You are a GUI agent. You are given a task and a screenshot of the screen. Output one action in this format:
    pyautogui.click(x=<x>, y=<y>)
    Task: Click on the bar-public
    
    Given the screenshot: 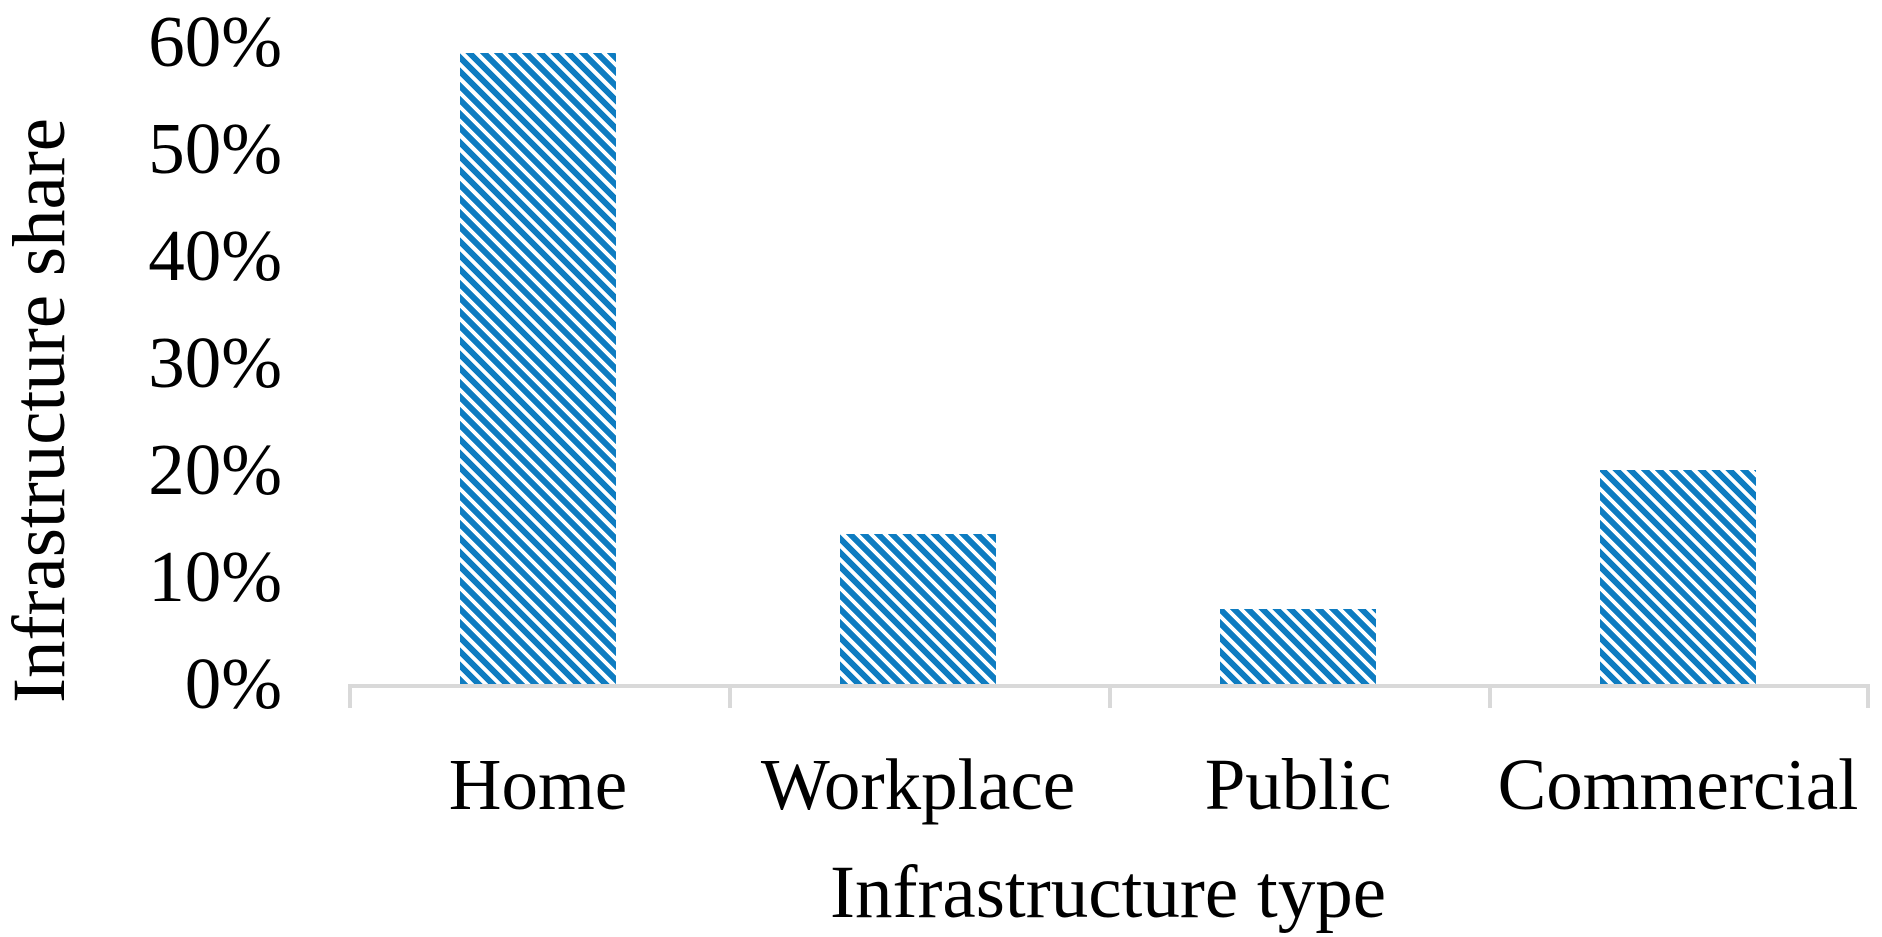 What is the action you would take?
    pyautogui.click(x=1298, y=646)
    